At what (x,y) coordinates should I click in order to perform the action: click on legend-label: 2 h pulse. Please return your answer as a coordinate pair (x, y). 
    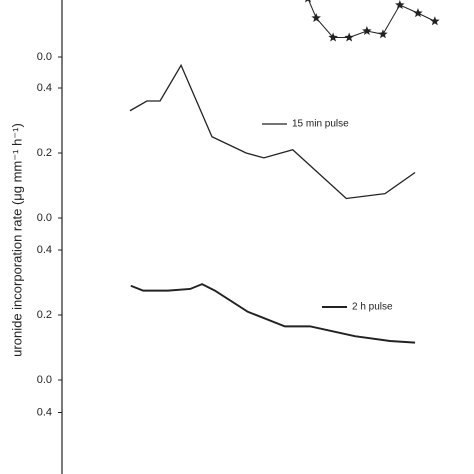
    Looking at the image, I should click on (372, 307).